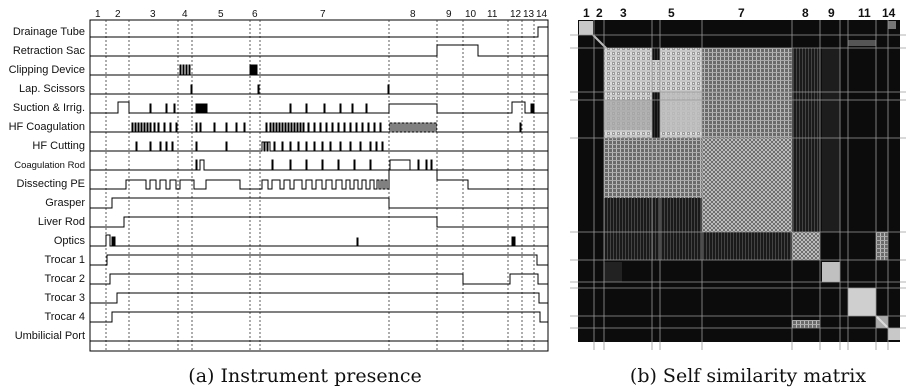 Image resolution: width=906 pixels, height=390 pixels. I want to click on instrument-label: Retraction Sac, so click(49, 51).